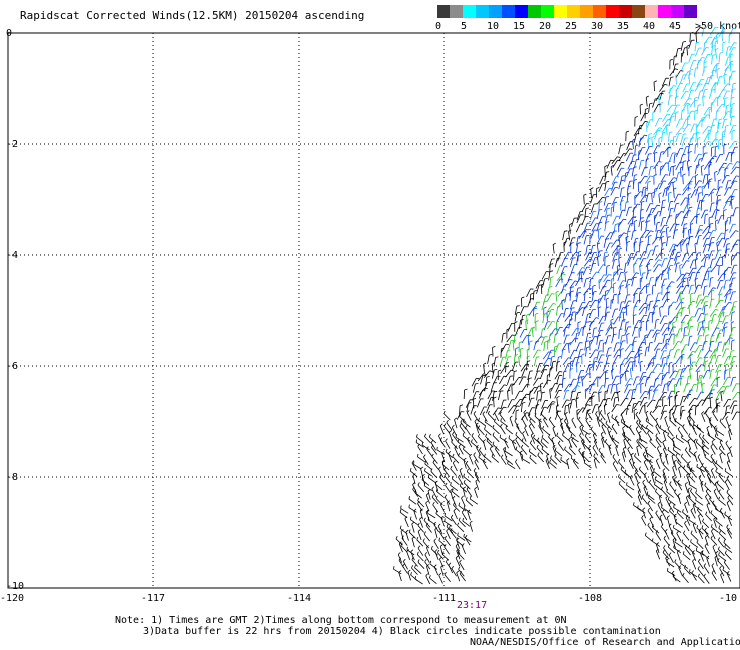 Image resolution: width=740 pixels, height=650 pixels. What do you see at coordinates (590, 598) in the screenshot?
I see `x-tick-label: -108` at bounding box center [590, 598].